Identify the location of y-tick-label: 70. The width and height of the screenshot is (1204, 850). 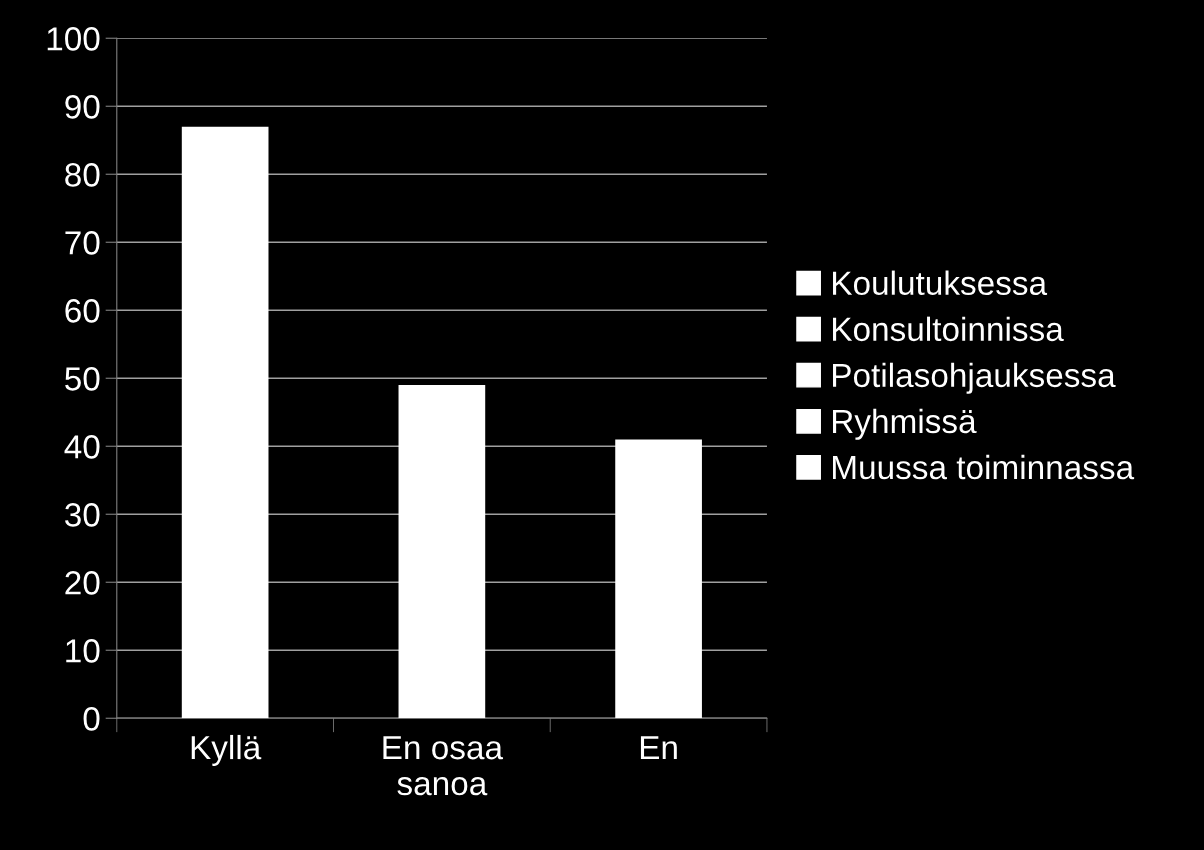
(82, 243).